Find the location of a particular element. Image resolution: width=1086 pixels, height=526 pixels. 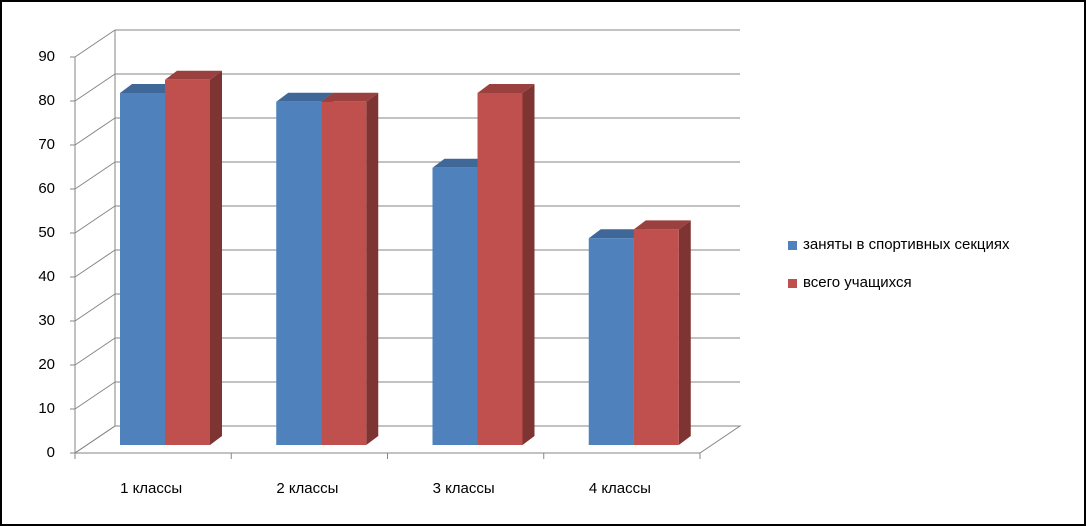

x-tick-label: 1 классы is located at coordinates (151, 488).